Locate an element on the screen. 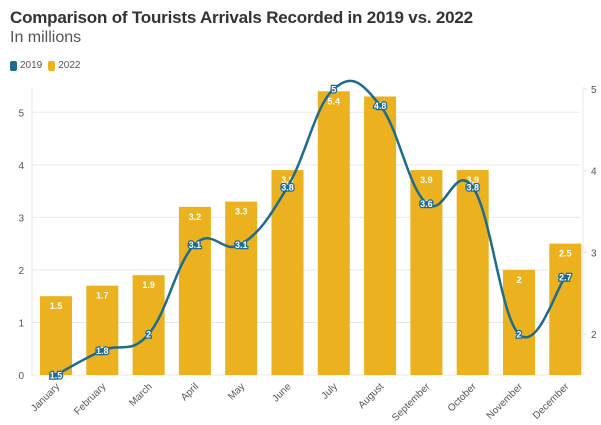  x-axis-tick-label: April is located at coordinates (190, 392).